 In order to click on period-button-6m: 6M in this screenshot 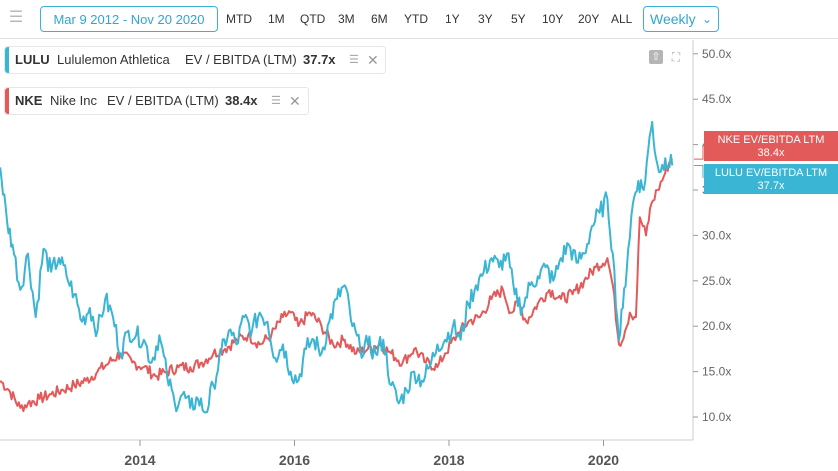, I will do `click(379, 19)`.